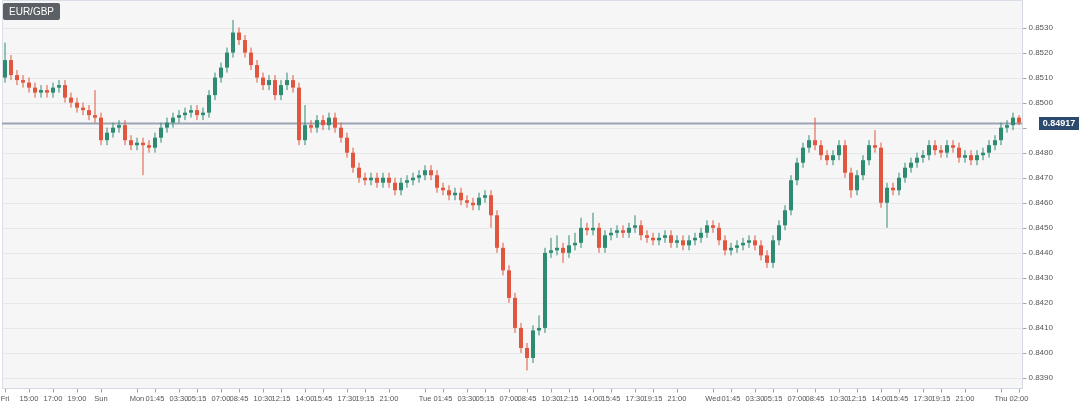 The image size is (1080, 406). Describe the element at coordinates (1041, 178) in the screenshot. I see `y-tick-label: 0.8470` at that location.